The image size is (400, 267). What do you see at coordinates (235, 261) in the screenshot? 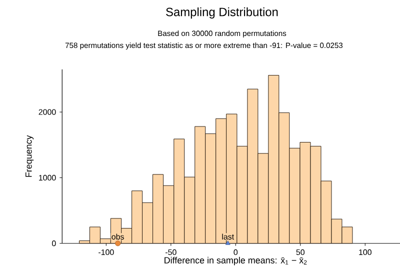
I see `x-axis-title: Difference in sample means: x̄$_{1}$ − x̄$_{2}$` at bounding box center [235, 261].